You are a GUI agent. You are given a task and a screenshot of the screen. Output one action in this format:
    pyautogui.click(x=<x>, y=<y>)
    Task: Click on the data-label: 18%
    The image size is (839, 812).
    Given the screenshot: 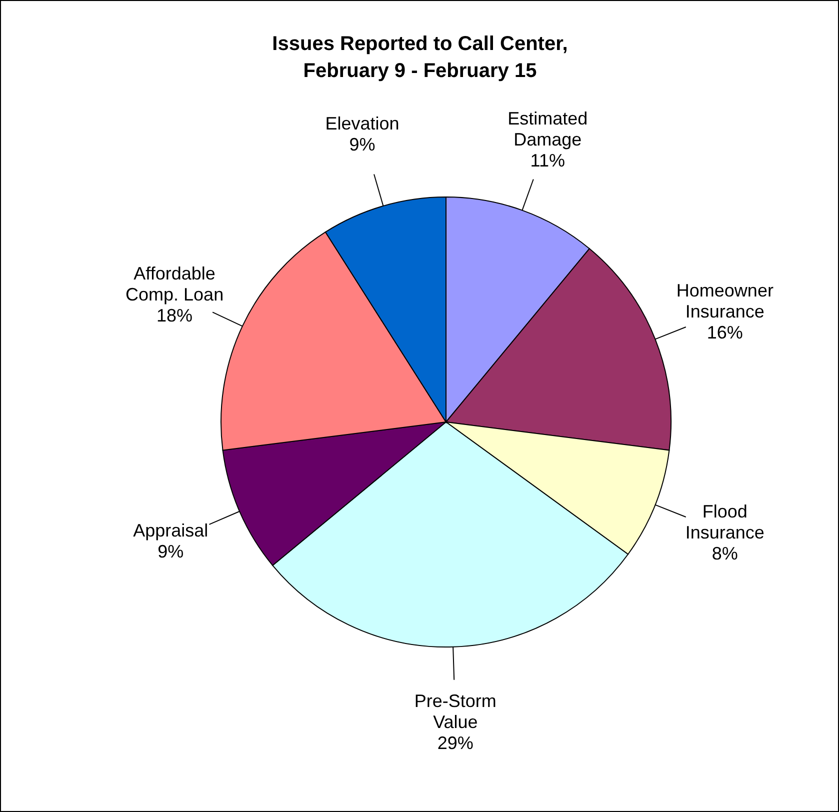 What is the action you would take?
    pyautogui.click(x=174, y=315)
    